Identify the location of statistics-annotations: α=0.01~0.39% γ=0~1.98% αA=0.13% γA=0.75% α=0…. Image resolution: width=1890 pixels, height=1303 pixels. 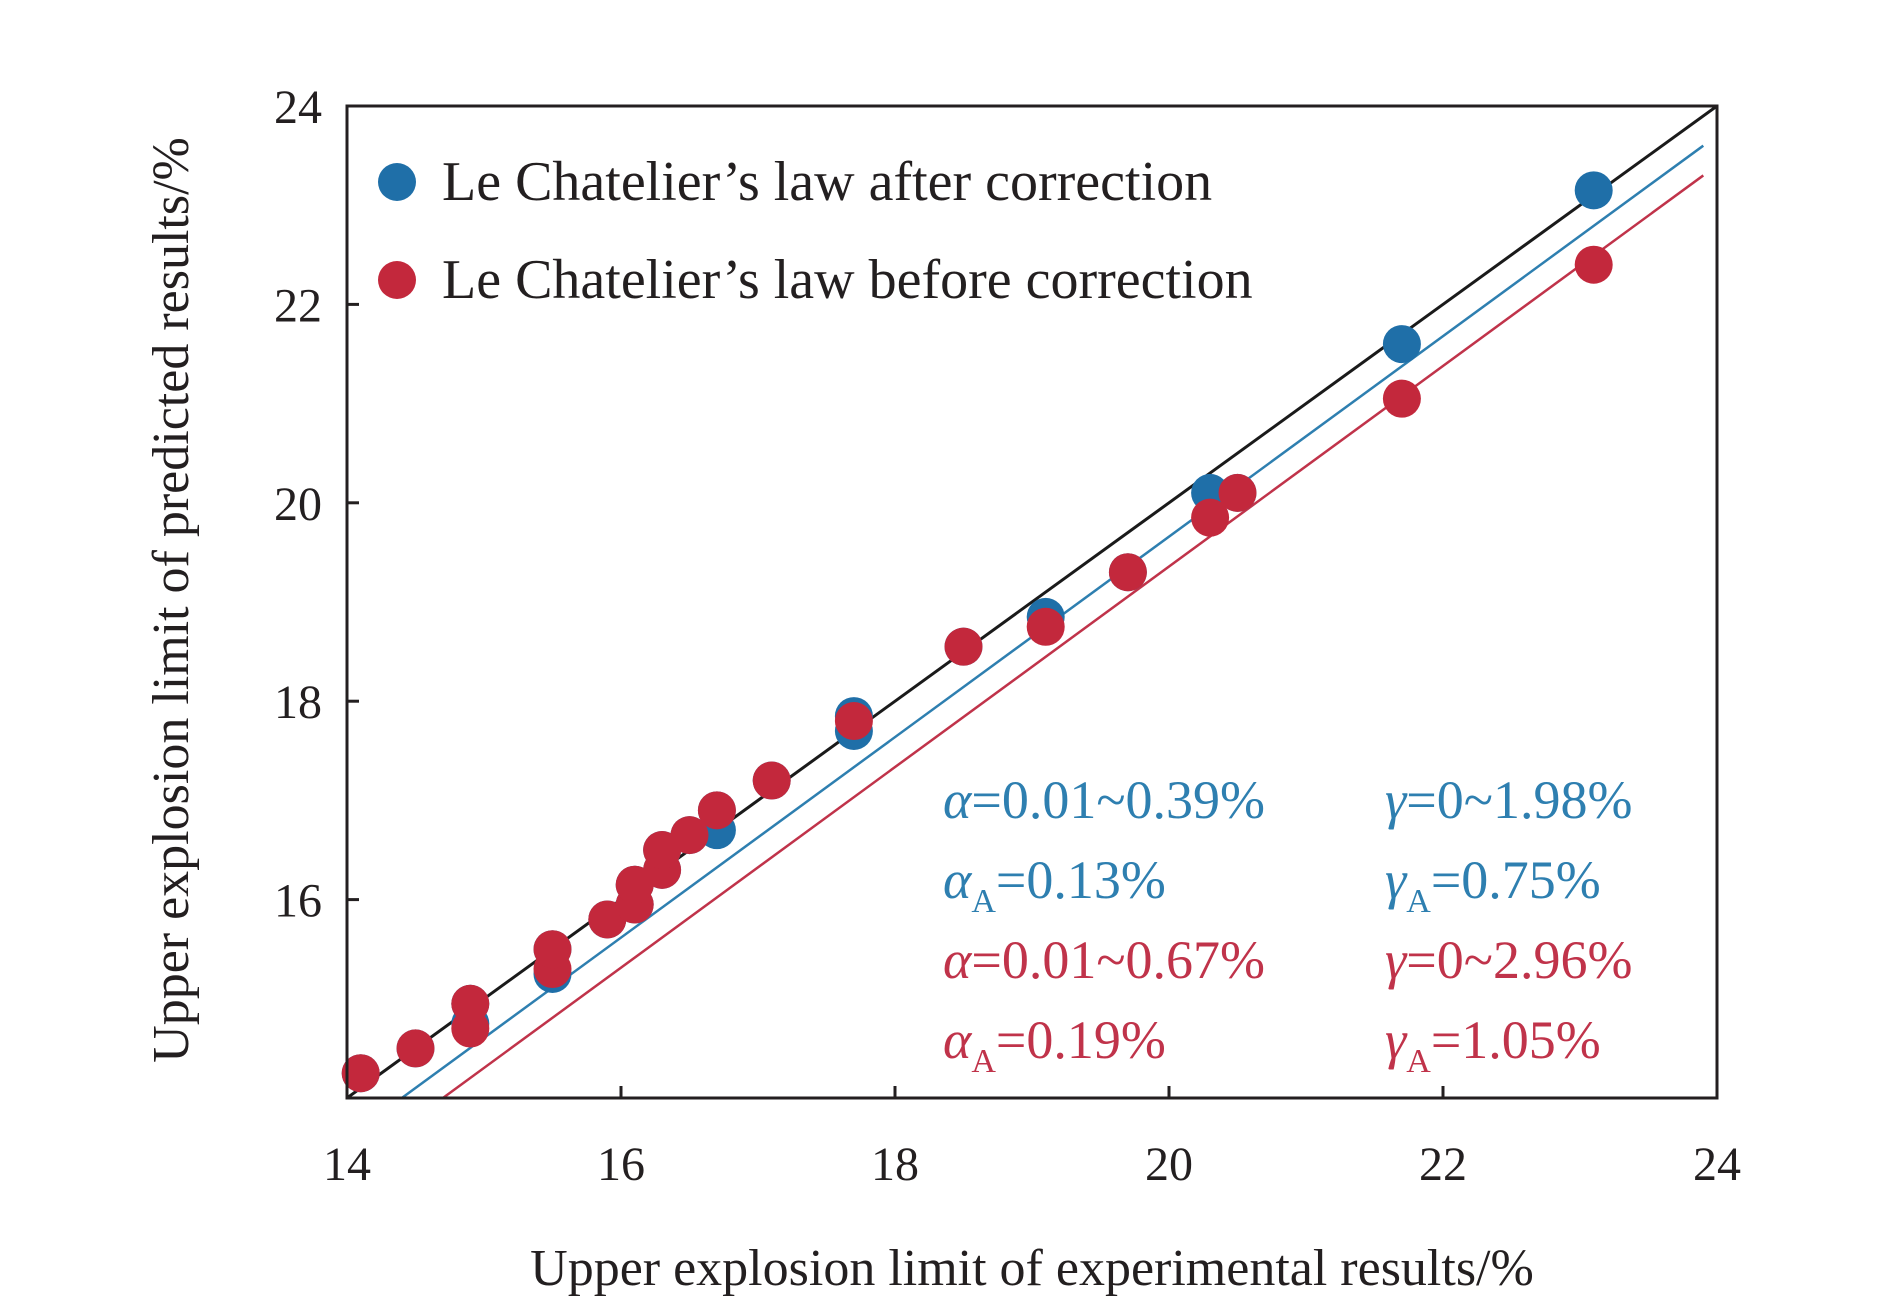
(1287, 925).